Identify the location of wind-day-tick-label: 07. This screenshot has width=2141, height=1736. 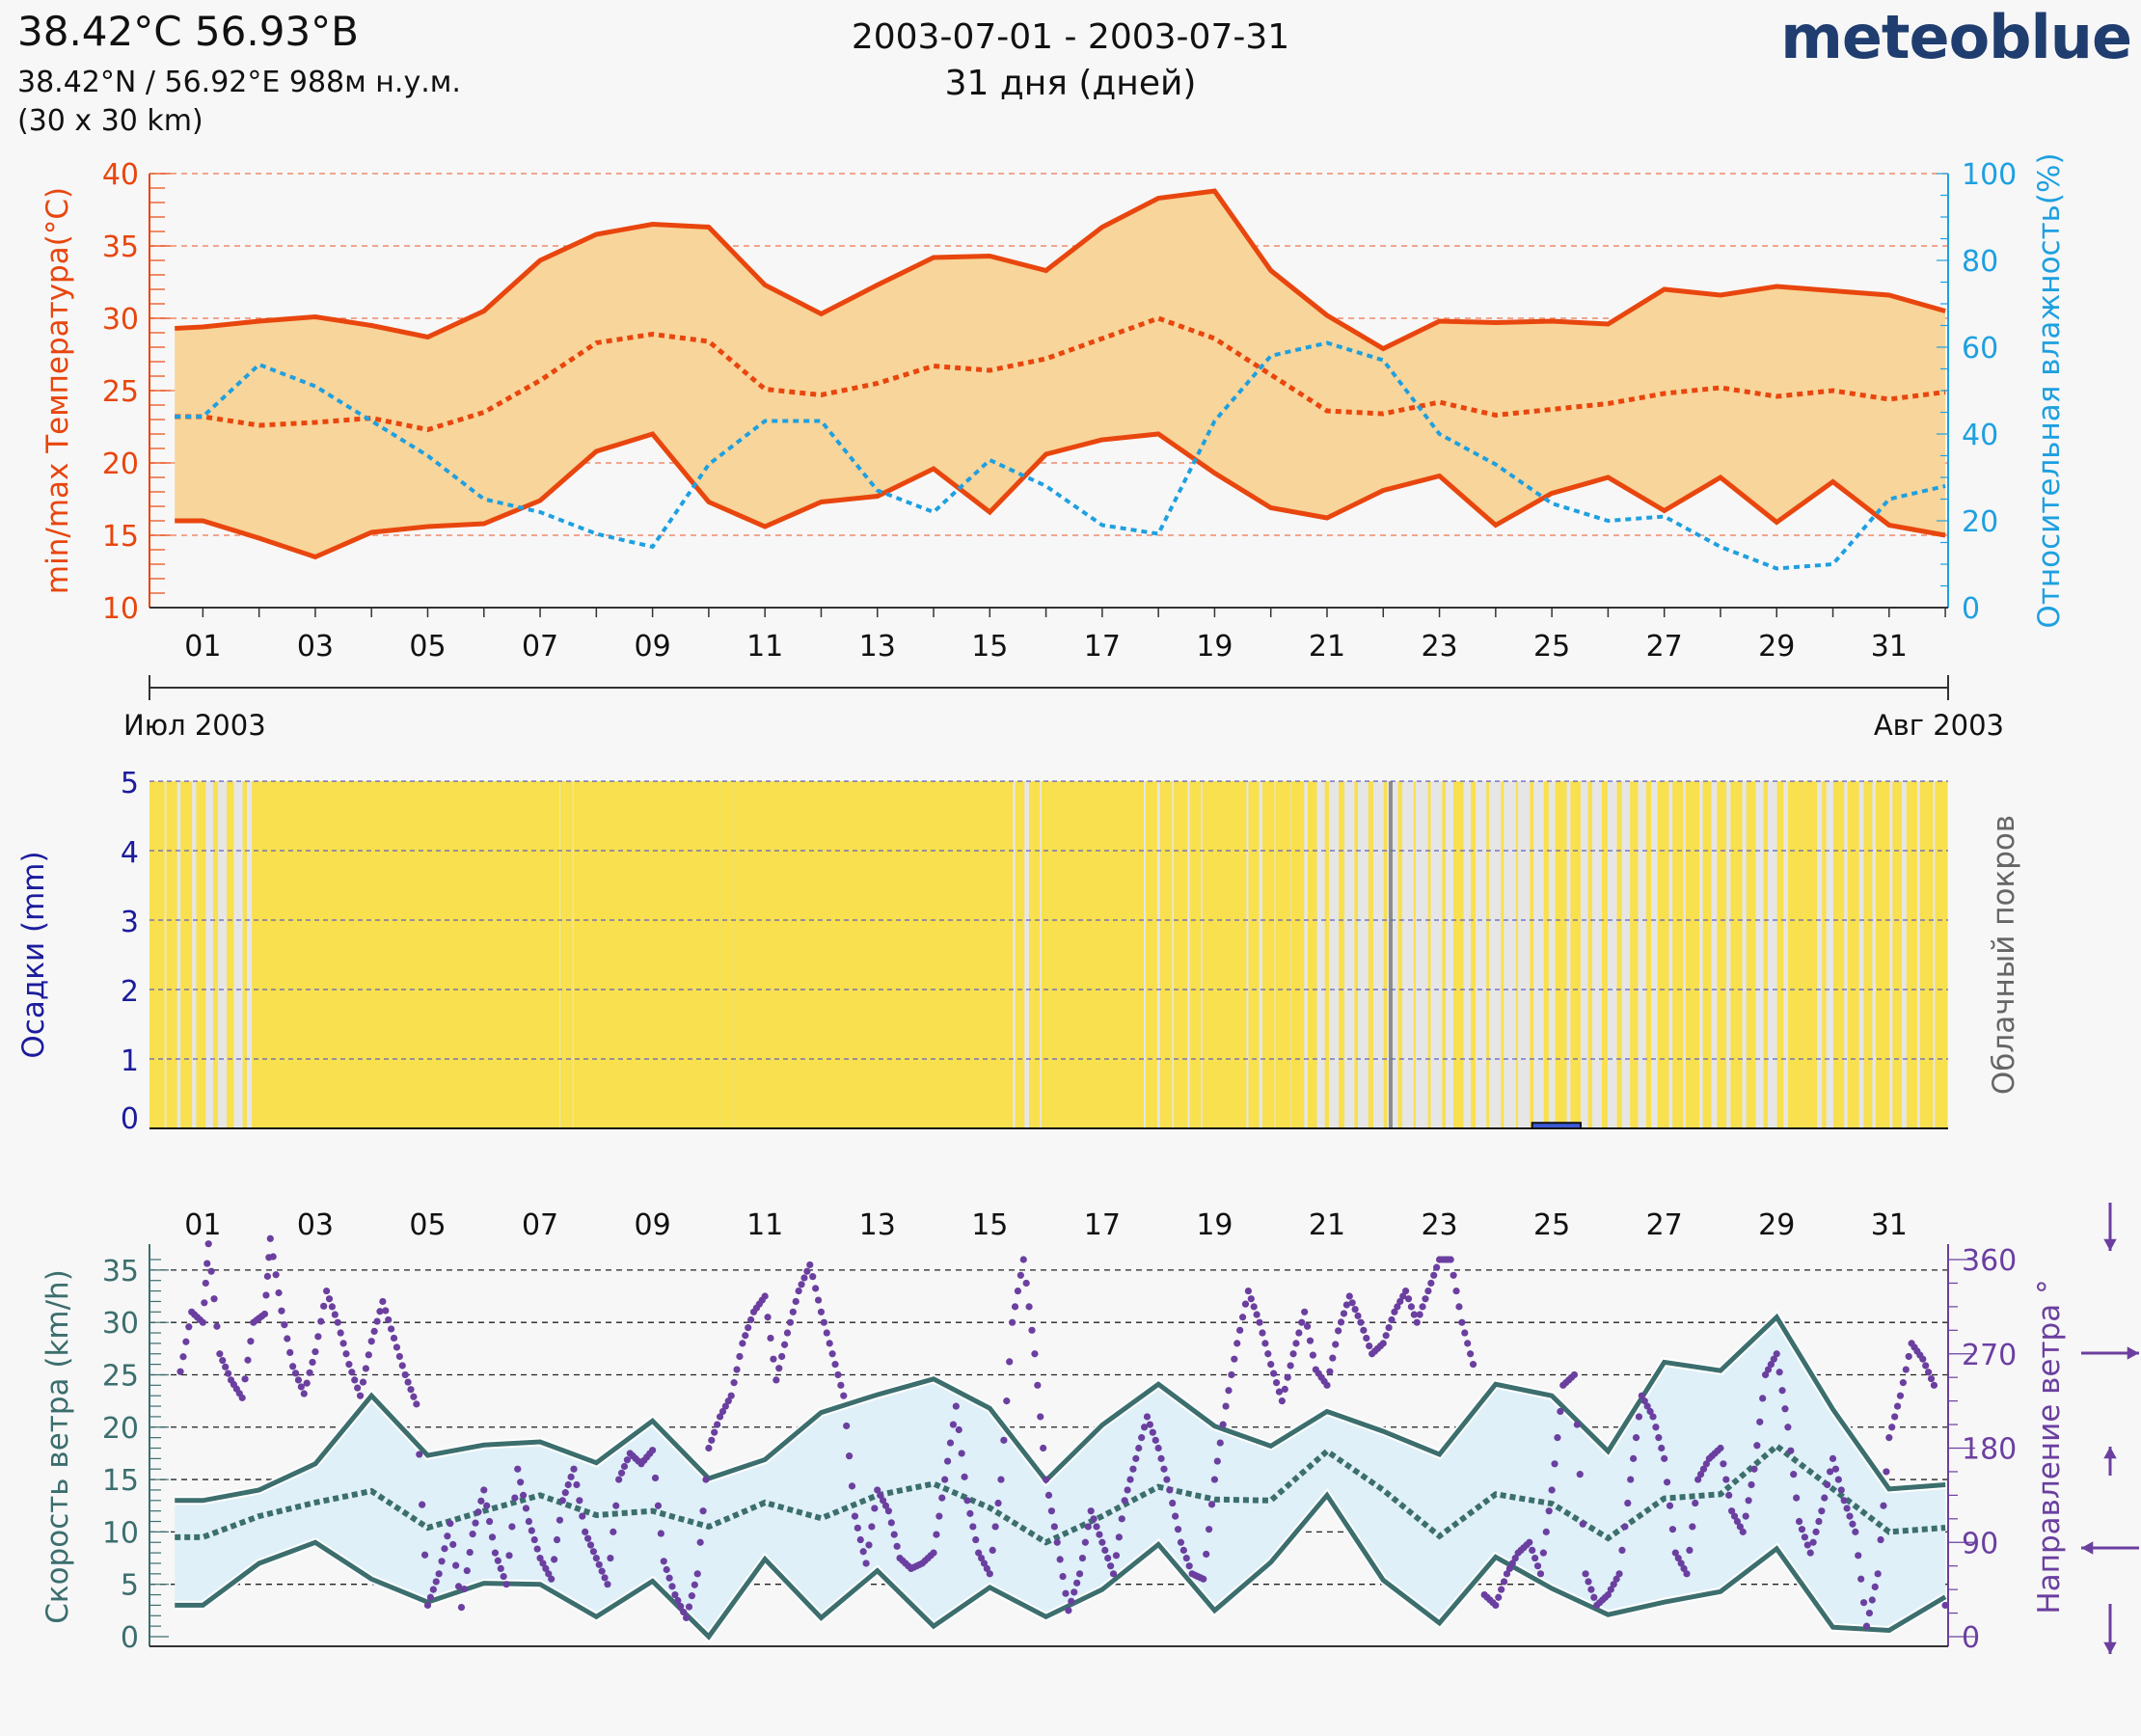
(540, 1225).